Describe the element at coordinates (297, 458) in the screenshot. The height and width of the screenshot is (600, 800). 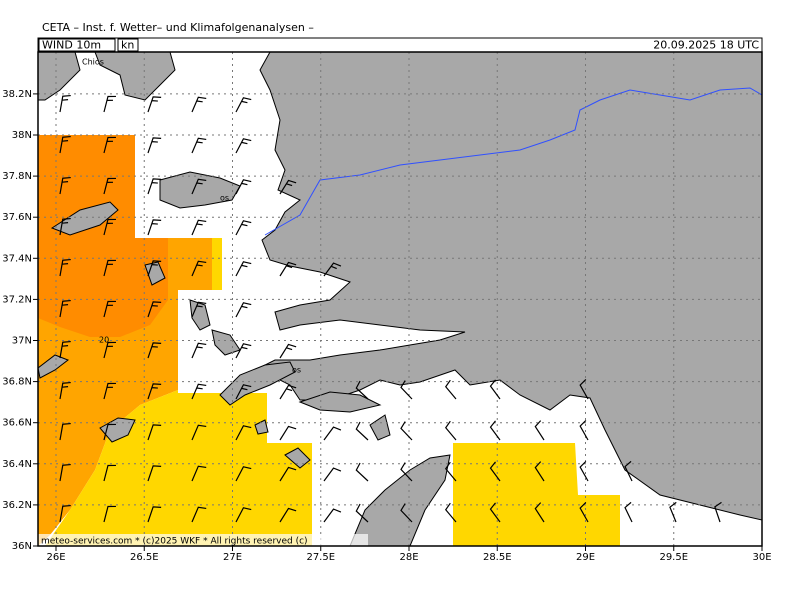
I see `island-symi` at that location.